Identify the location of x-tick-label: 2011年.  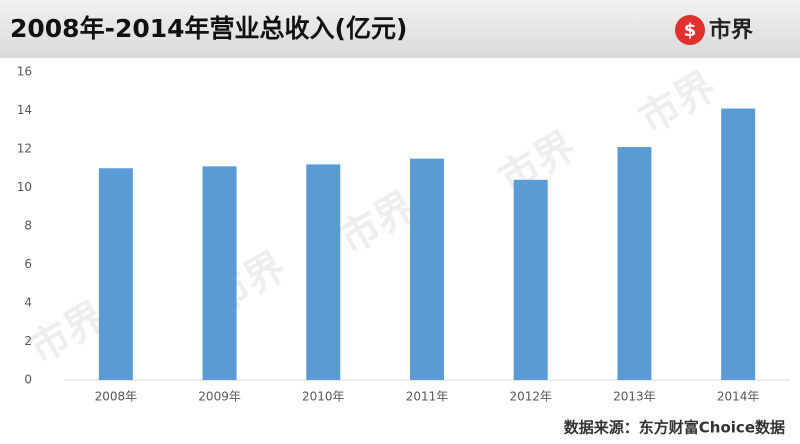
(427, 397).